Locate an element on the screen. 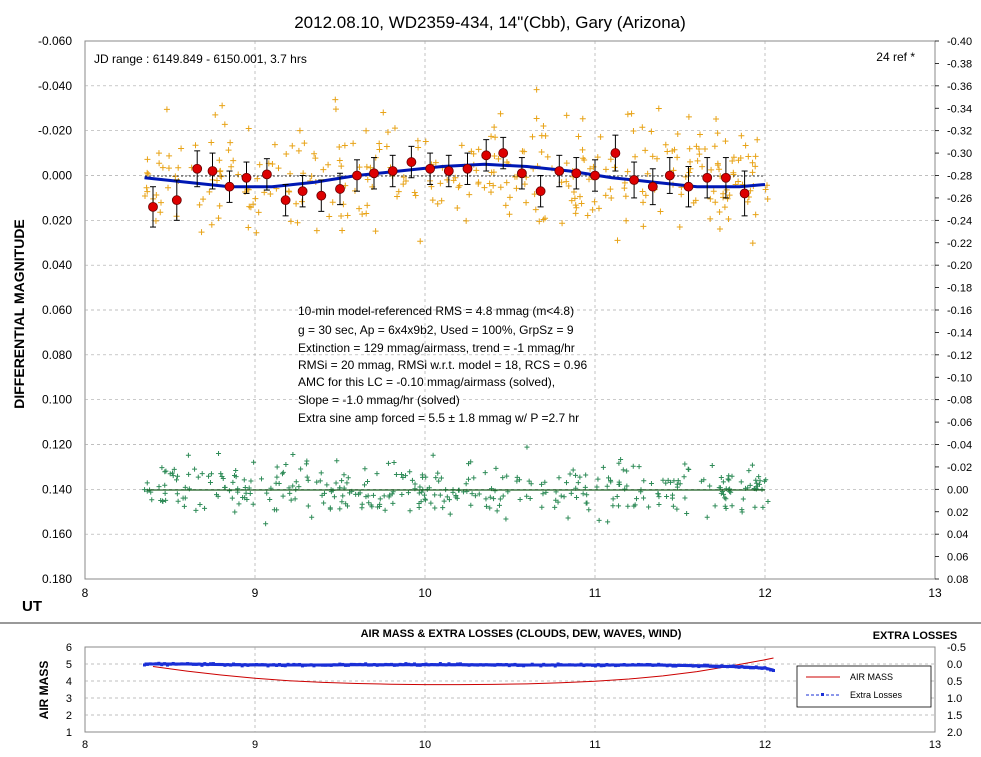  y2-tick-label: -0.20 is located at coordinates (959, 266).